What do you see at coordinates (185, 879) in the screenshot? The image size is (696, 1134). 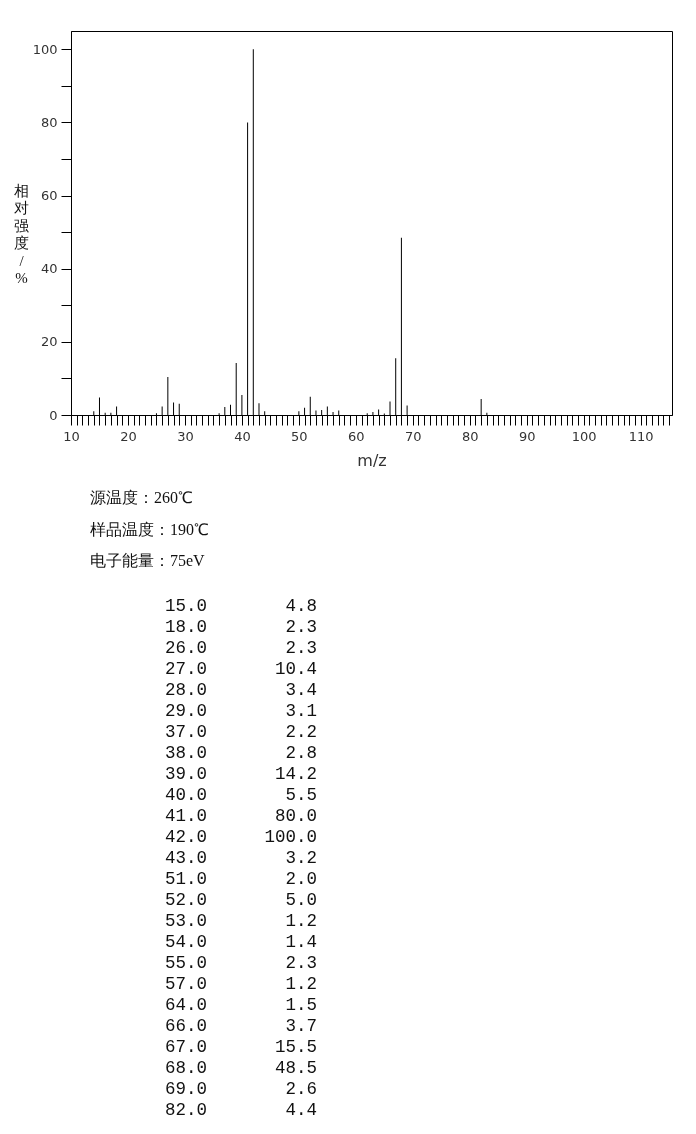 I see `text: 51.0` at bounding box center [185, 879].